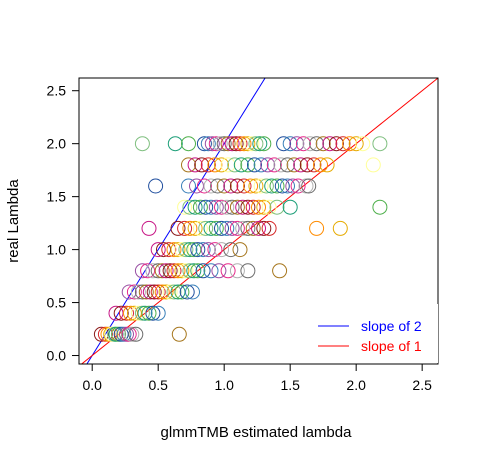 This screenshot has width=479, height=462. What do you see at coordinates (422, 385) in the screenshot?
I see `x-tick-label: 2.5` at bounding box center [422, 385].